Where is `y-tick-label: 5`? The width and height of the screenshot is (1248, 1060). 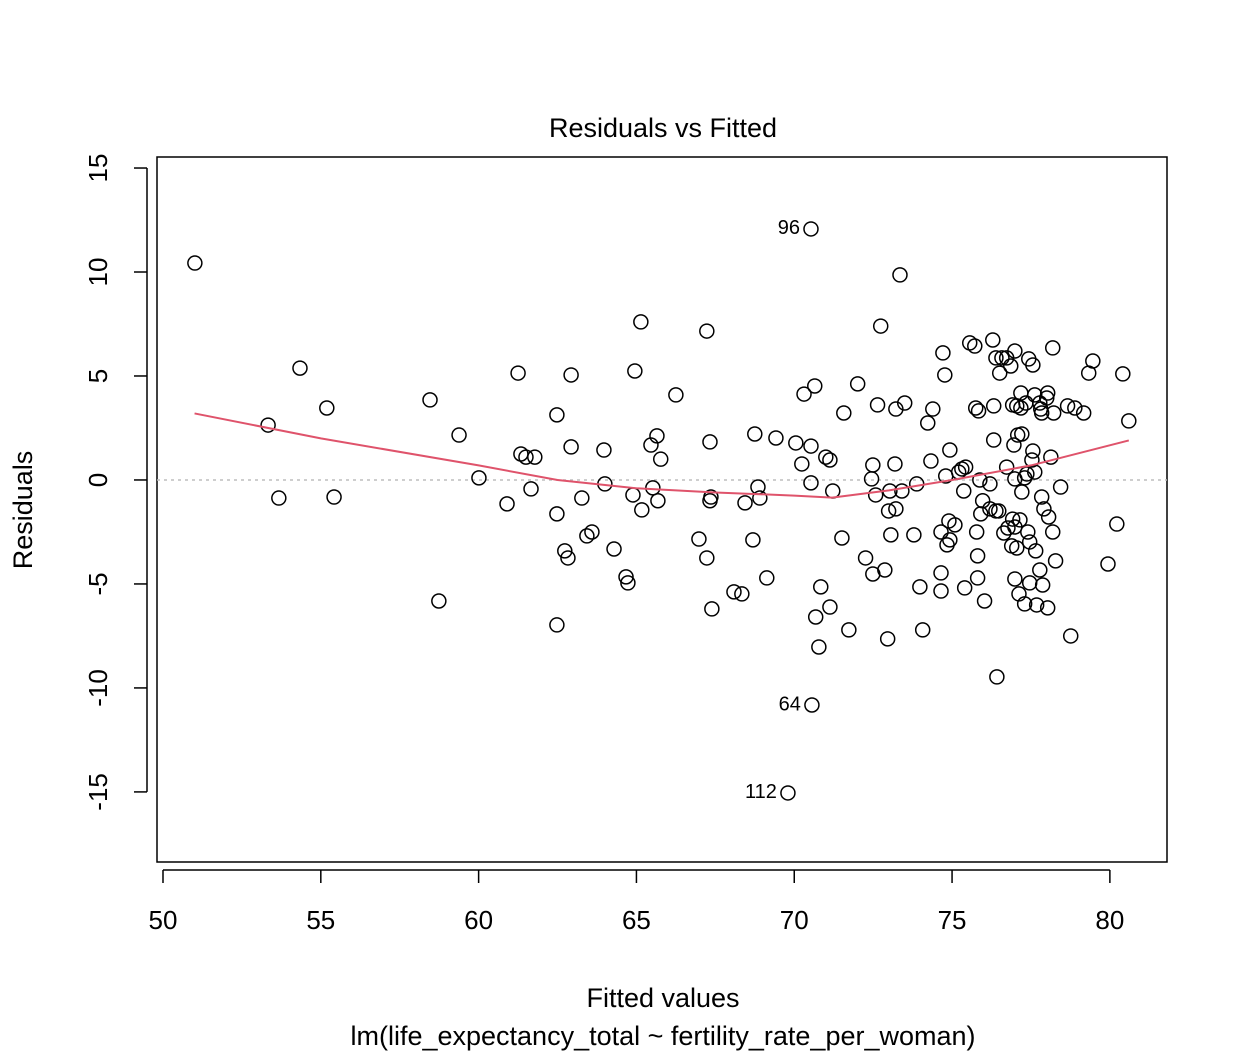 y-tick-label: 5 is located at coordinates (98, 376).